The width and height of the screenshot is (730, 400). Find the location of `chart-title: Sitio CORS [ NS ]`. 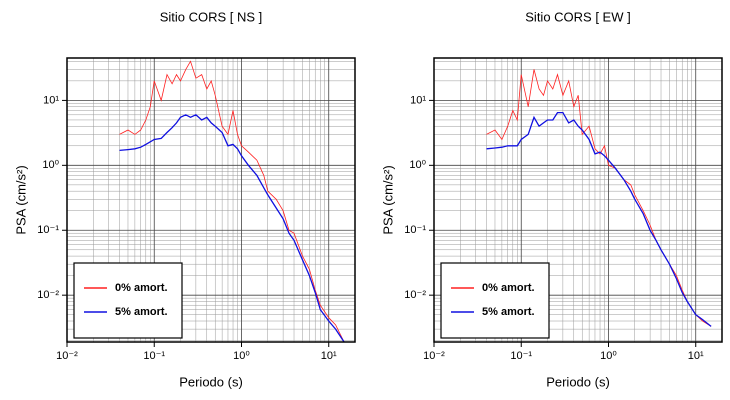

chart-title: Sitio CORS [ NS ] is located at coordinates (211, 16).